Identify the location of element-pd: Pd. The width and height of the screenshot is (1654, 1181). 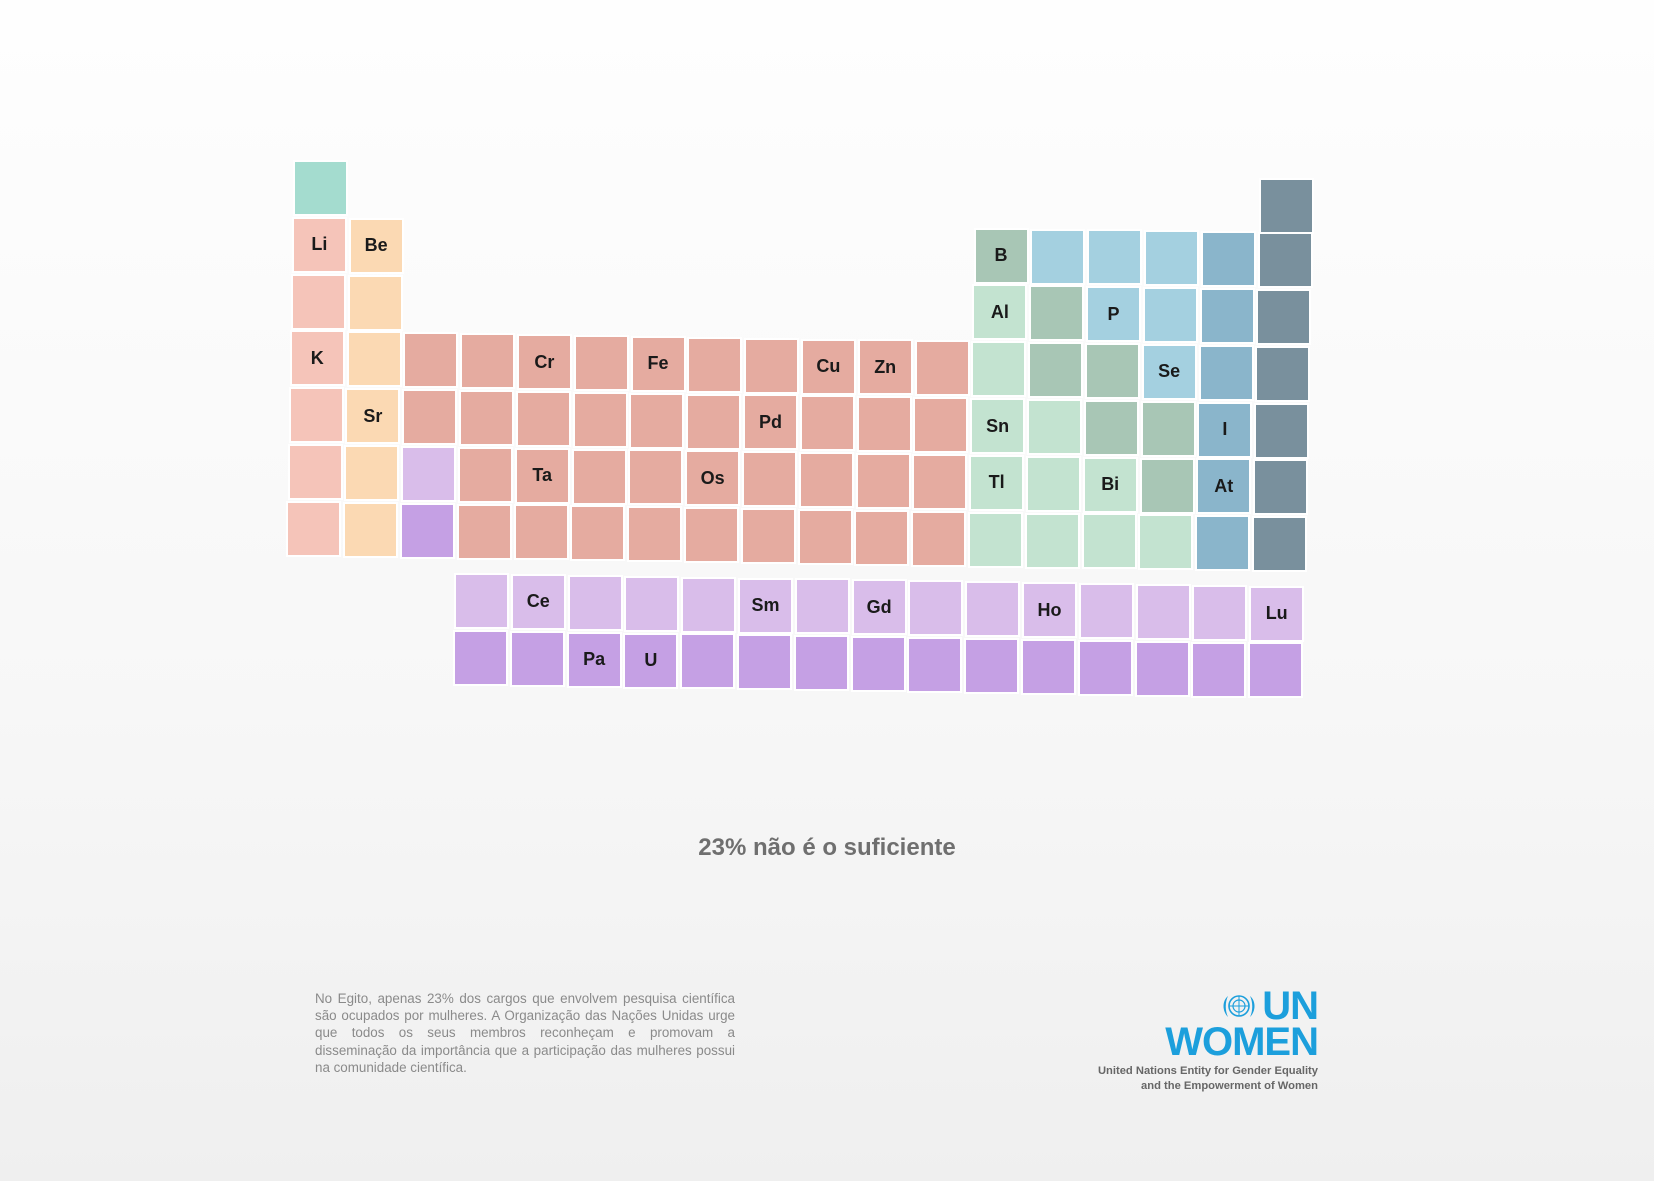
(770, 422).